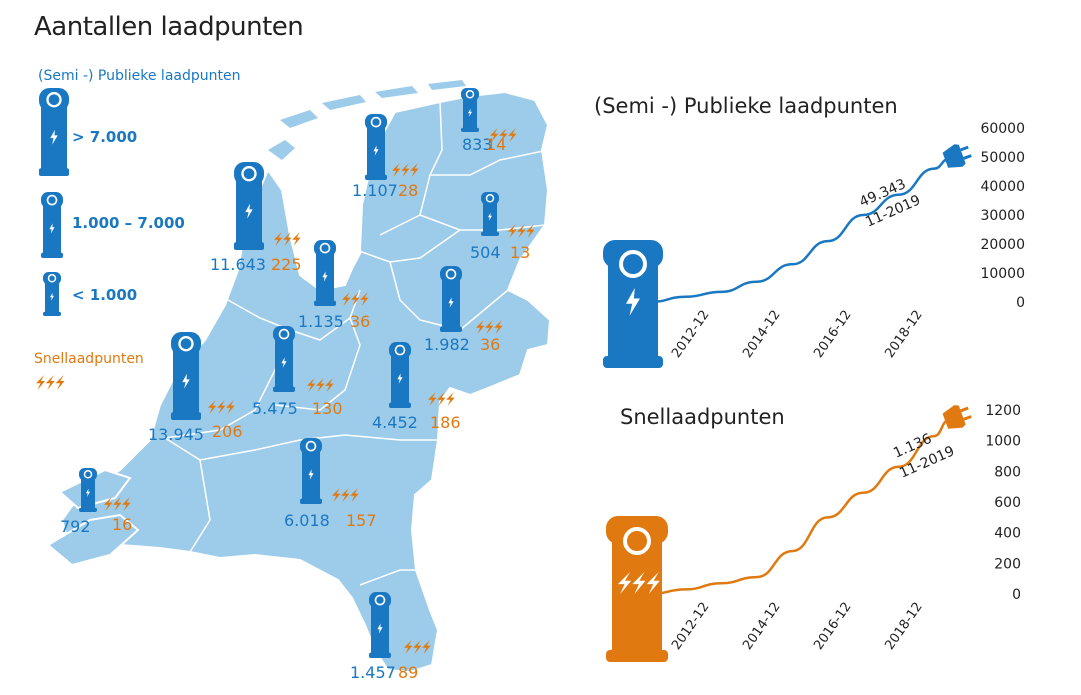  Describe the element at coordinates (447, 344) in the screenshot. I see `province-public-count: 1.982` at that location.